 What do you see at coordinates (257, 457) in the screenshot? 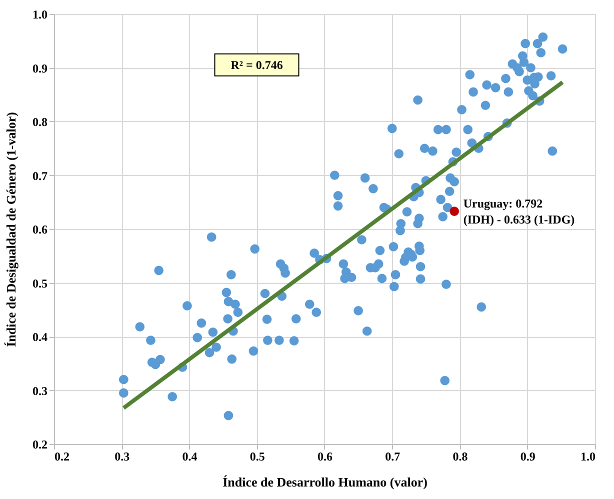
I see `x-tick-label: 0.5` at bounding box center [257, 457].